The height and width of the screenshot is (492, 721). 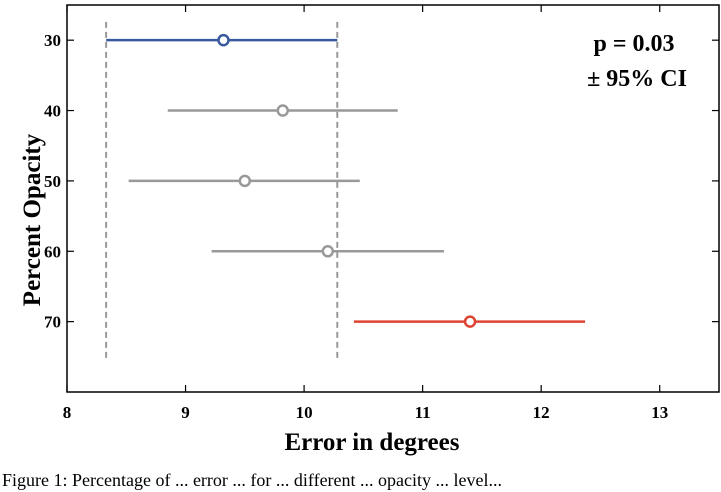 What do you see at coordinates (185, 412) in the screenshot?
I see `x-tick-label: 9` at bounding box center [185, 412].